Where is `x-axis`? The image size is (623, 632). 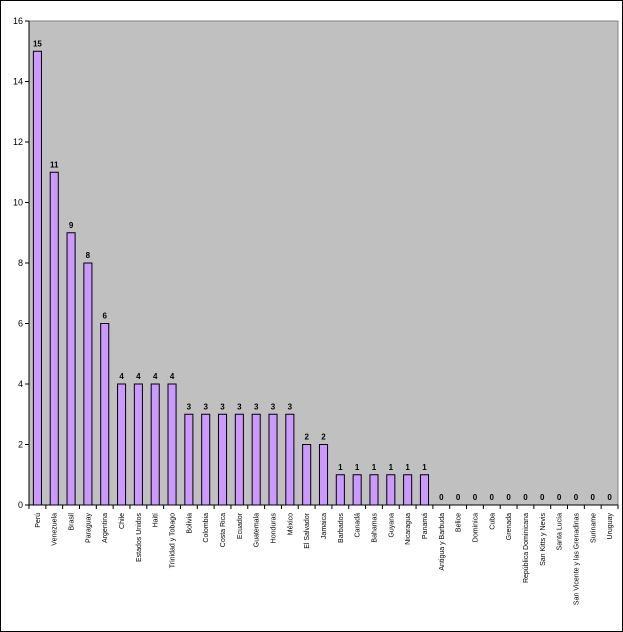 x-axis is located at coordinates (323, 506).